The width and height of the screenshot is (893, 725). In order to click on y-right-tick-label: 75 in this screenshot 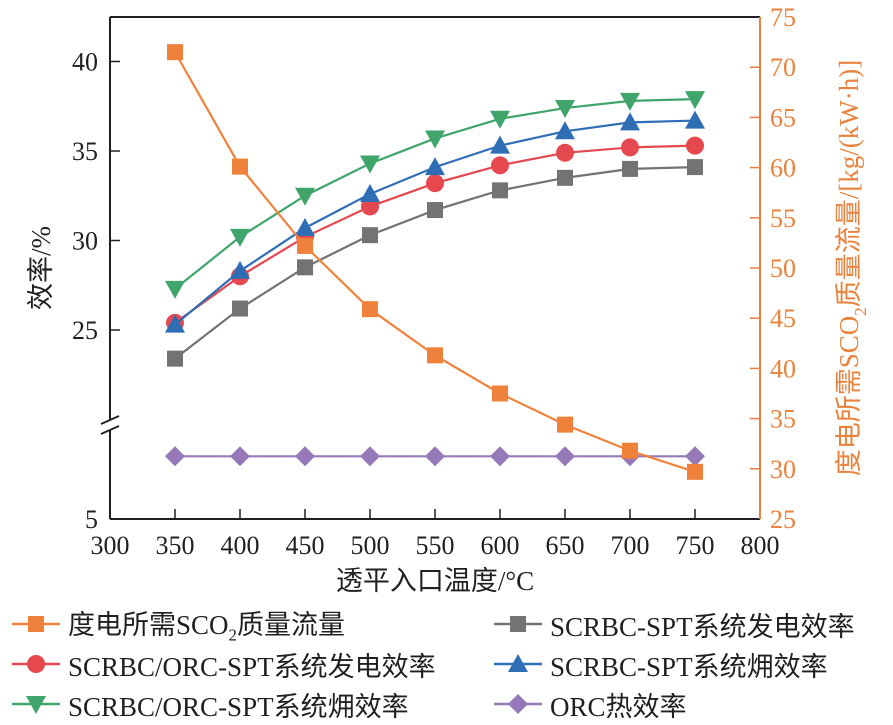, I will do `click(783, 17)`.